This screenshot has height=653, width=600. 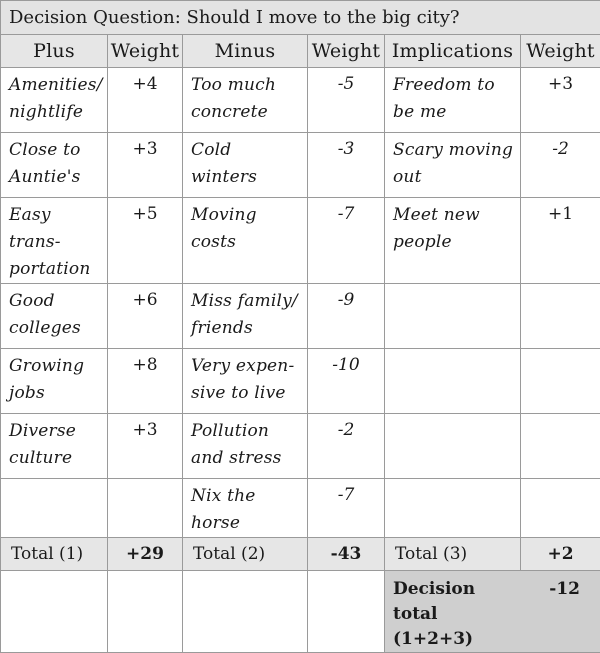 I want to click on implication-weight: -2, so click(x=560, y=165).